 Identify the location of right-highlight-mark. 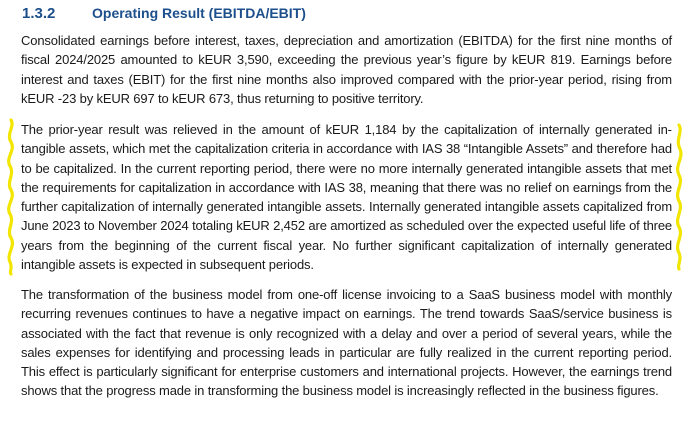
(679, 197).